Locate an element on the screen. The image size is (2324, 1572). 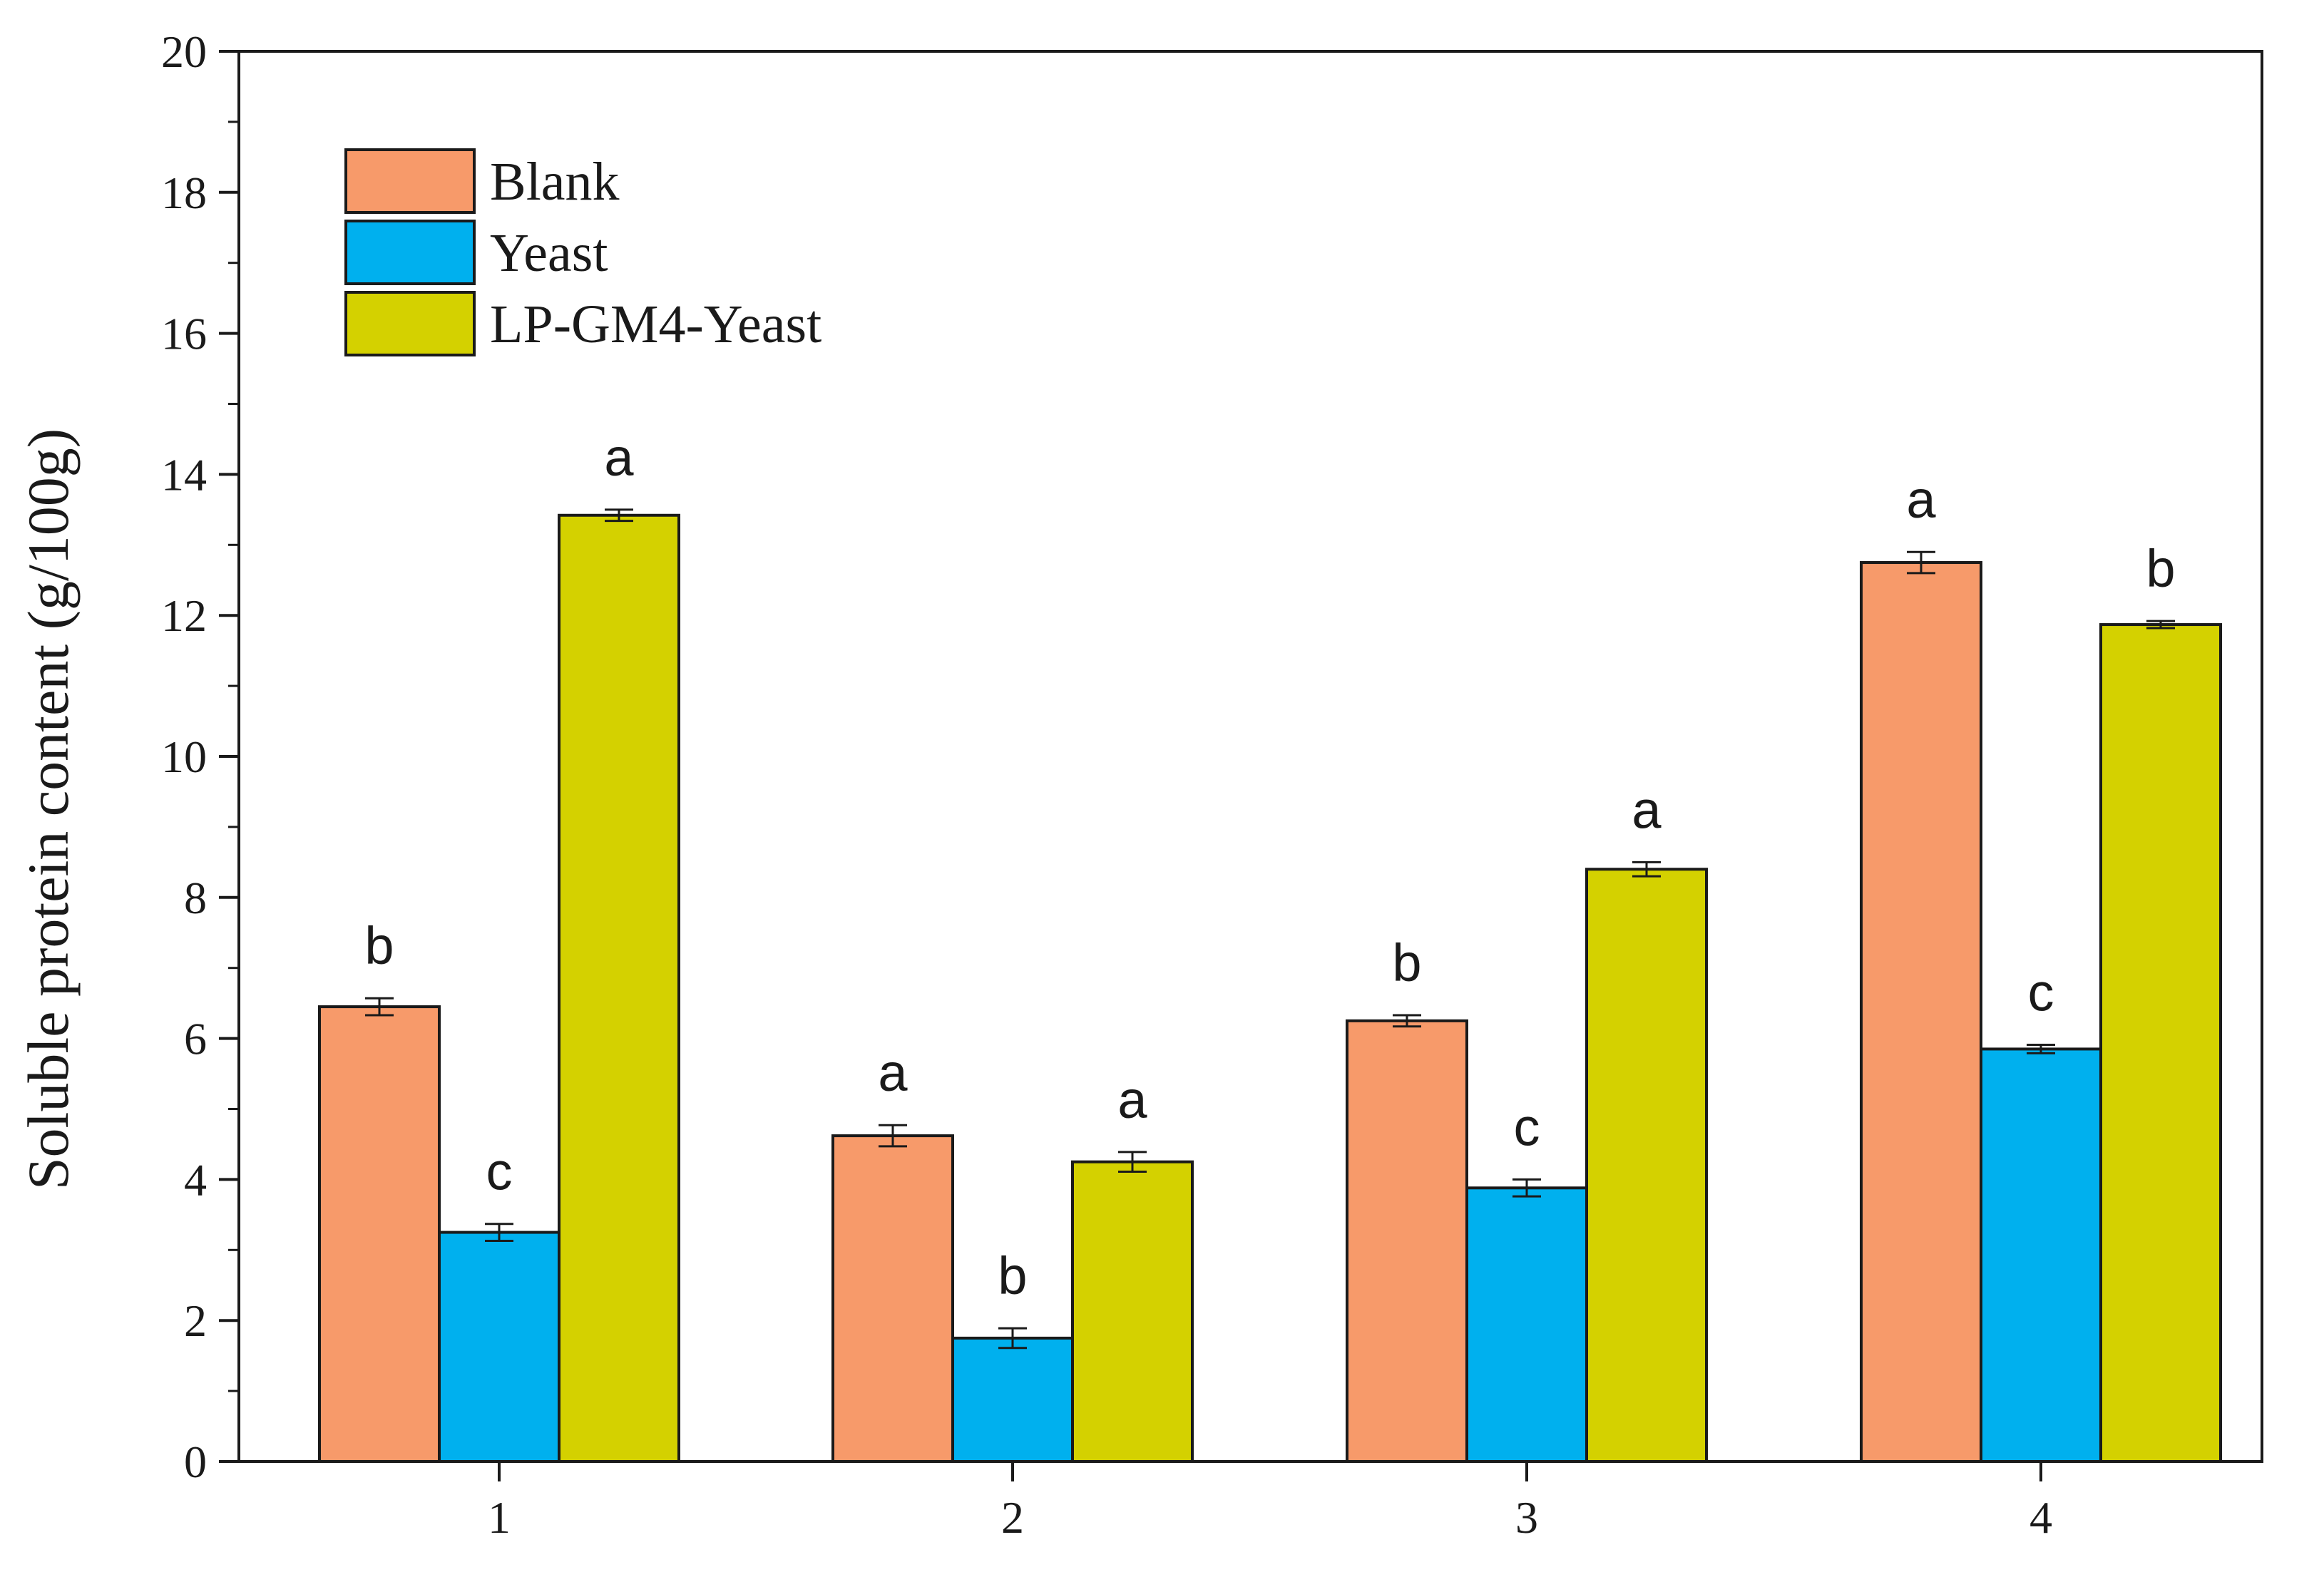
y-tick-label: 20 is located at coordinates (184, 51).